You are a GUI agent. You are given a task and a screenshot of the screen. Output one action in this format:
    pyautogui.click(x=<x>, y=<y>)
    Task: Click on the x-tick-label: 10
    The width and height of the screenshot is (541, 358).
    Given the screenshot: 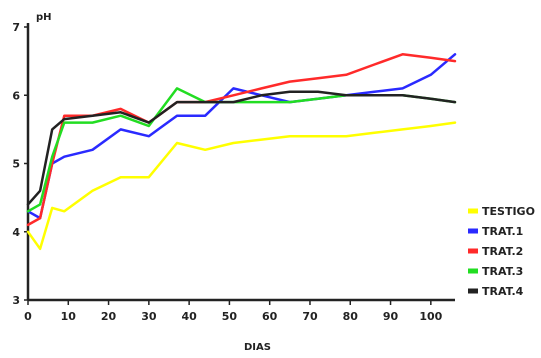 What is the action you would take?
    pyautogui.click(x=69, y=316)
    